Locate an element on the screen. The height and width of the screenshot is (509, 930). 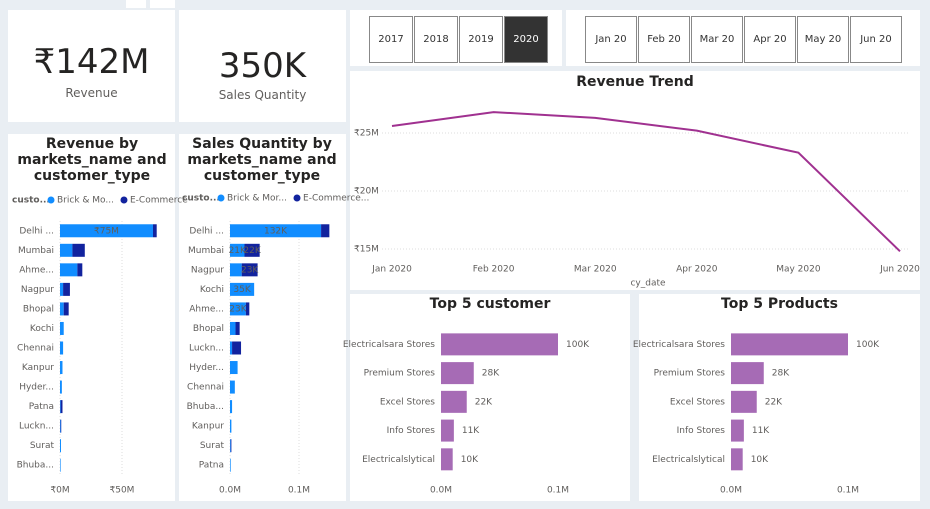
chart-title: Revenue Trend is located at coordinates (635, 82).